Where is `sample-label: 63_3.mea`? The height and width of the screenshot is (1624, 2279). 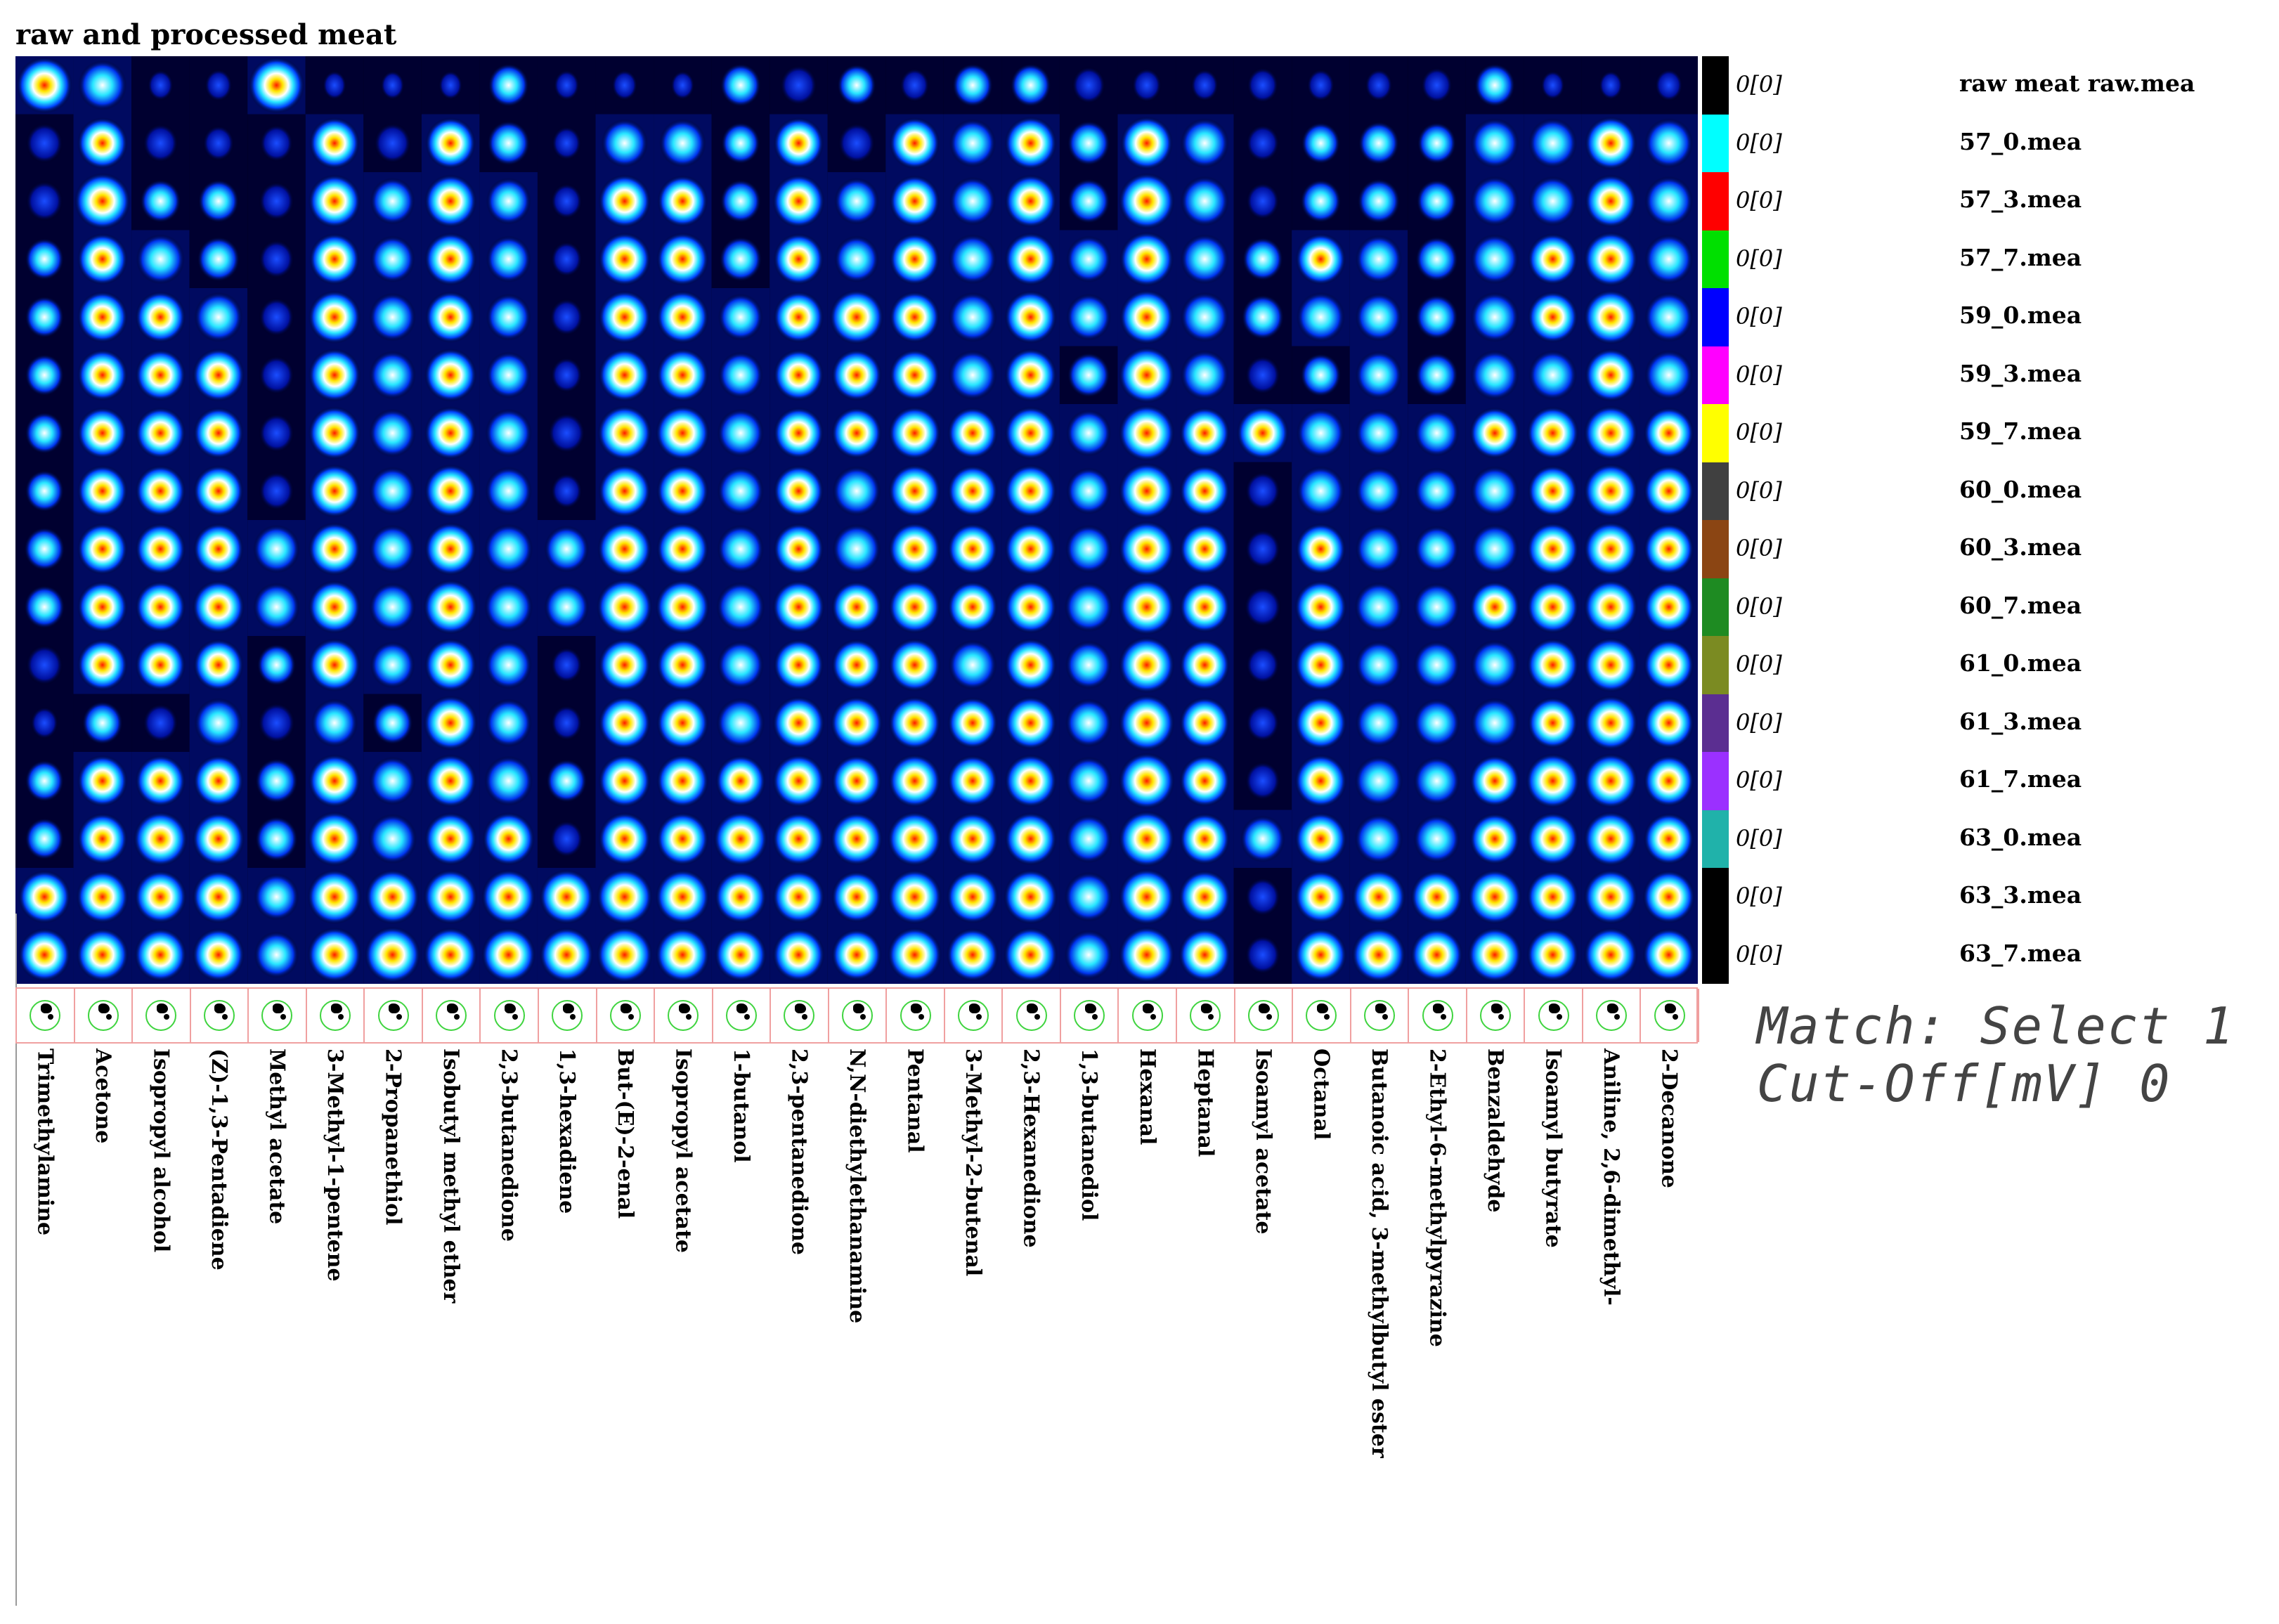 sample-label: 63_3.mea is located at coordinates (2020, 895).